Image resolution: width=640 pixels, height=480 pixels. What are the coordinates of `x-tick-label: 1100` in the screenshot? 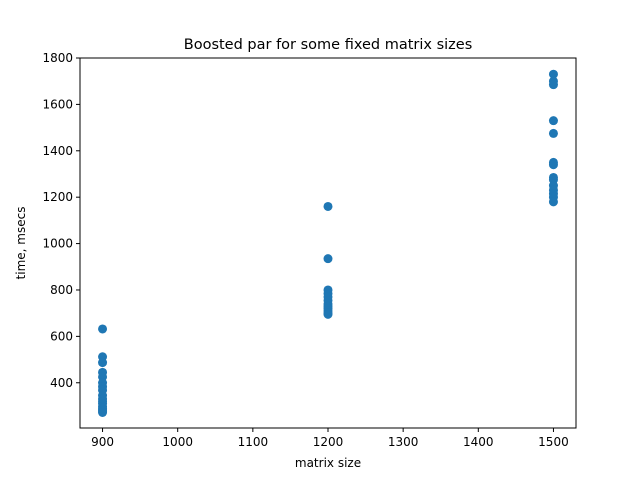 It's located at (253, 442).